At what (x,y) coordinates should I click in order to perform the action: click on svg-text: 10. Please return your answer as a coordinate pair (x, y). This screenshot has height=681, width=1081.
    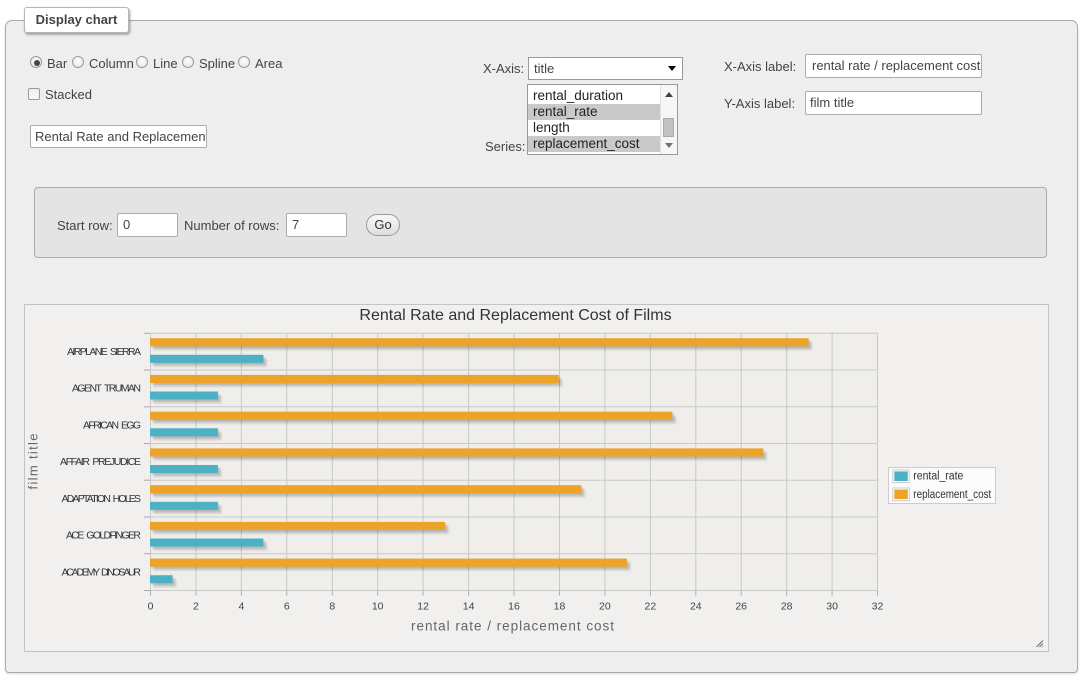
    Looking at the image, I should click on (378, 607).